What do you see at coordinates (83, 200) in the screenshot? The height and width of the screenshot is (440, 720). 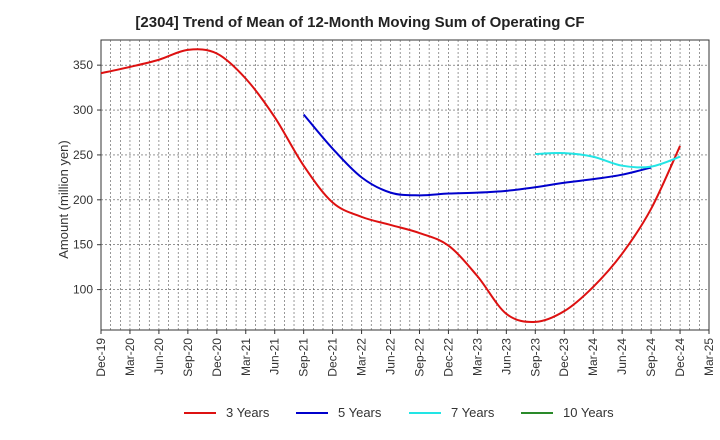 I see `y-tick-label: 200` at bounding box center [83, 200].